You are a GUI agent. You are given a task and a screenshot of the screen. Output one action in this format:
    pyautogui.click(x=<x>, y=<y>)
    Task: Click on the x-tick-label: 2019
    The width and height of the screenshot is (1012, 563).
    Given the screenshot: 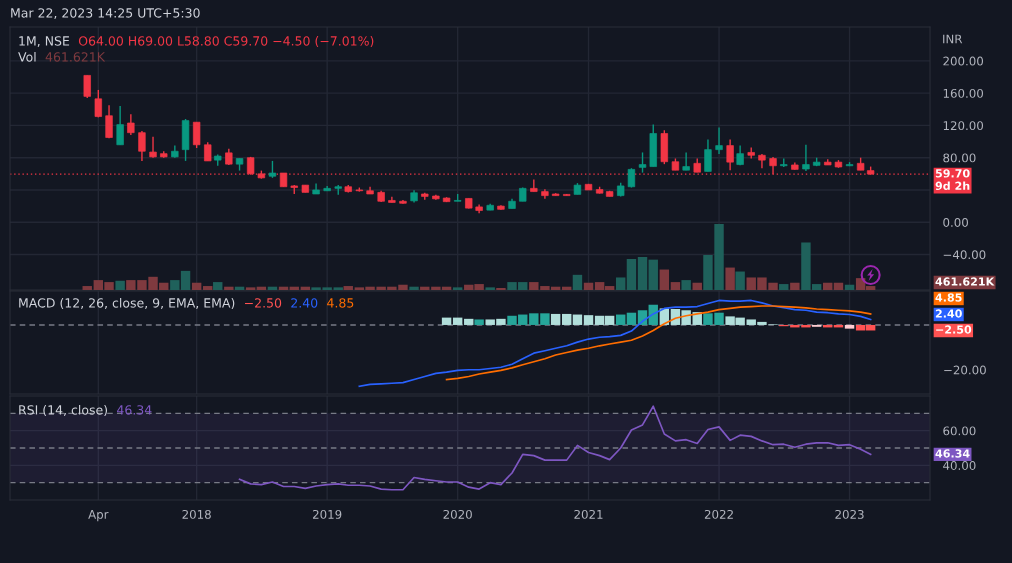 What is the action you would take?
    pyautogui.click(x=327, y=514)
    